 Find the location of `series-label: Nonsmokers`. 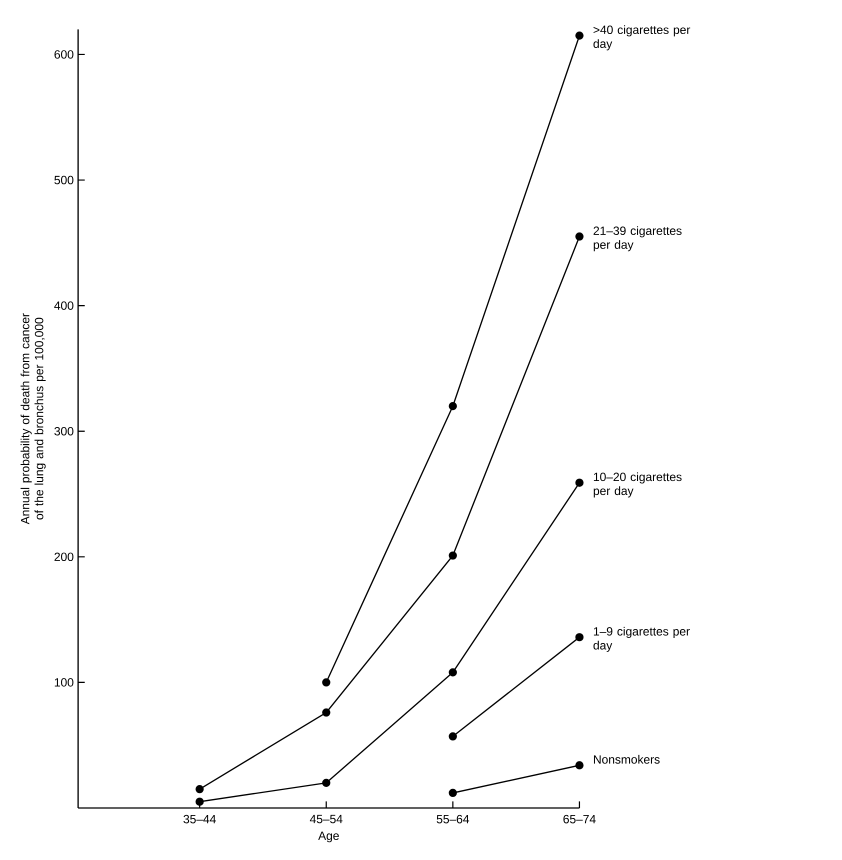

series-label: Nonsmokers is located at coordinates (627, 759).